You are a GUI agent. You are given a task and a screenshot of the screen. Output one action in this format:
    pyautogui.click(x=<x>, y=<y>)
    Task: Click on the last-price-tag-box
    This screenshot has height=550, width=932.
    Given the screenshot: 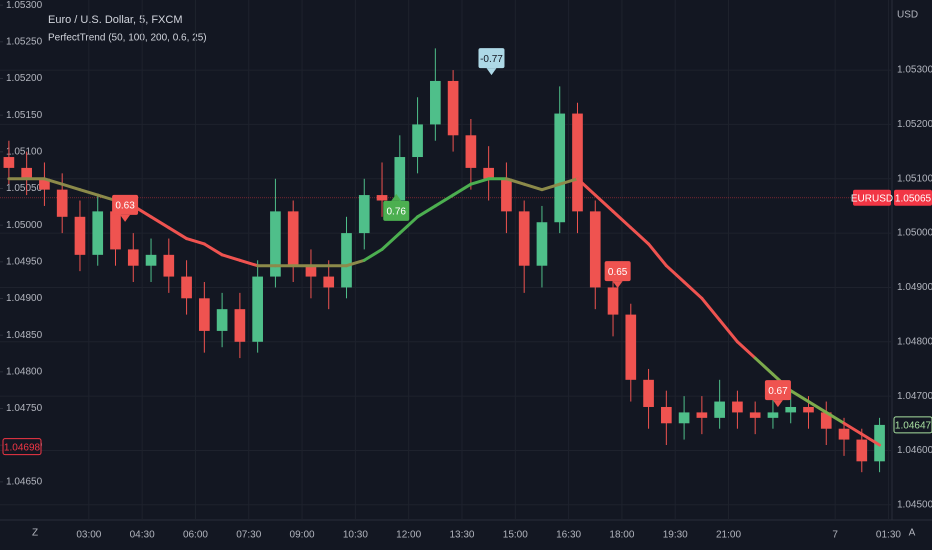 What is the action you would take?
    pyautogui.click(x=912, y=425)
    